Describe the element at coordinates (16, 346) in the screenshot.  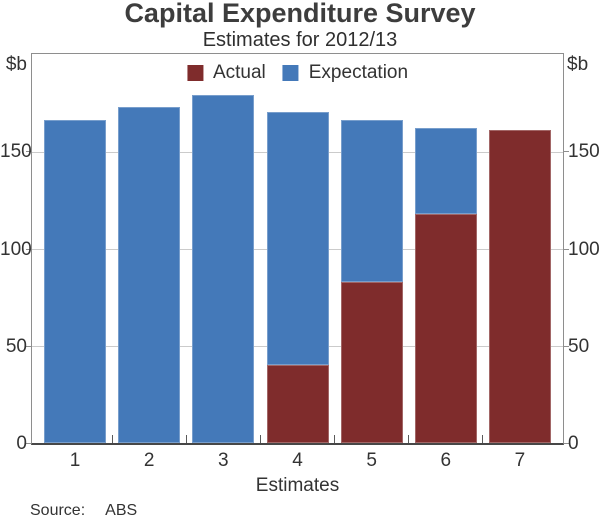
I see `y-axis-label-left-50: 50` at that location.